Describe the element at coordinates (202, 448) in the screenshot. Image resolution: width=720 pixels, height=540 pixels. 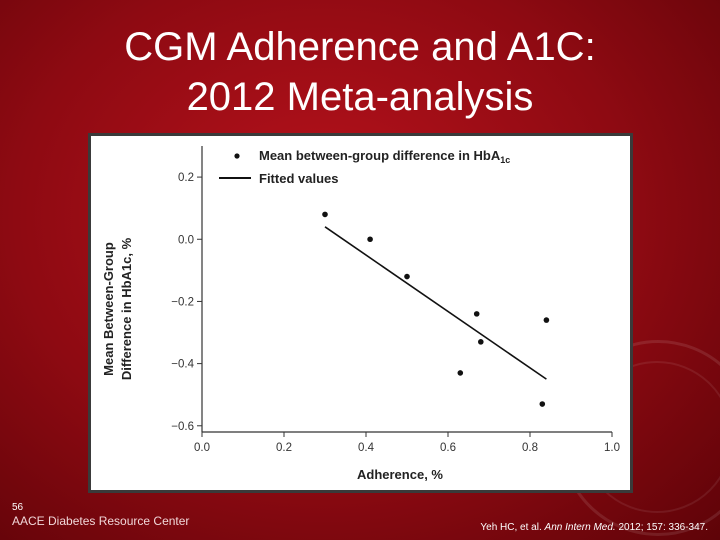
I see `x-tick-label: 0.0` at that location.